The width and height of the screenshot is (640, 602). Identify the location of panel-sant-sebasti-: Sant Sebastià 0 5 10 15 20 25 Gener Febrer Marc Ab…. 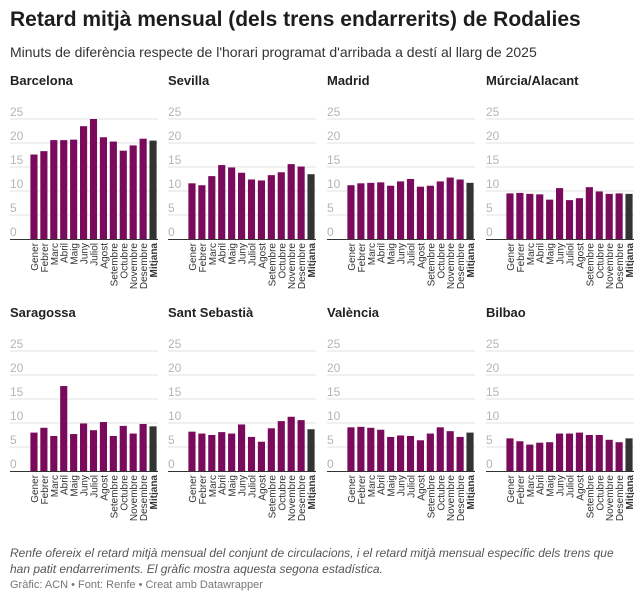
(244, 417).